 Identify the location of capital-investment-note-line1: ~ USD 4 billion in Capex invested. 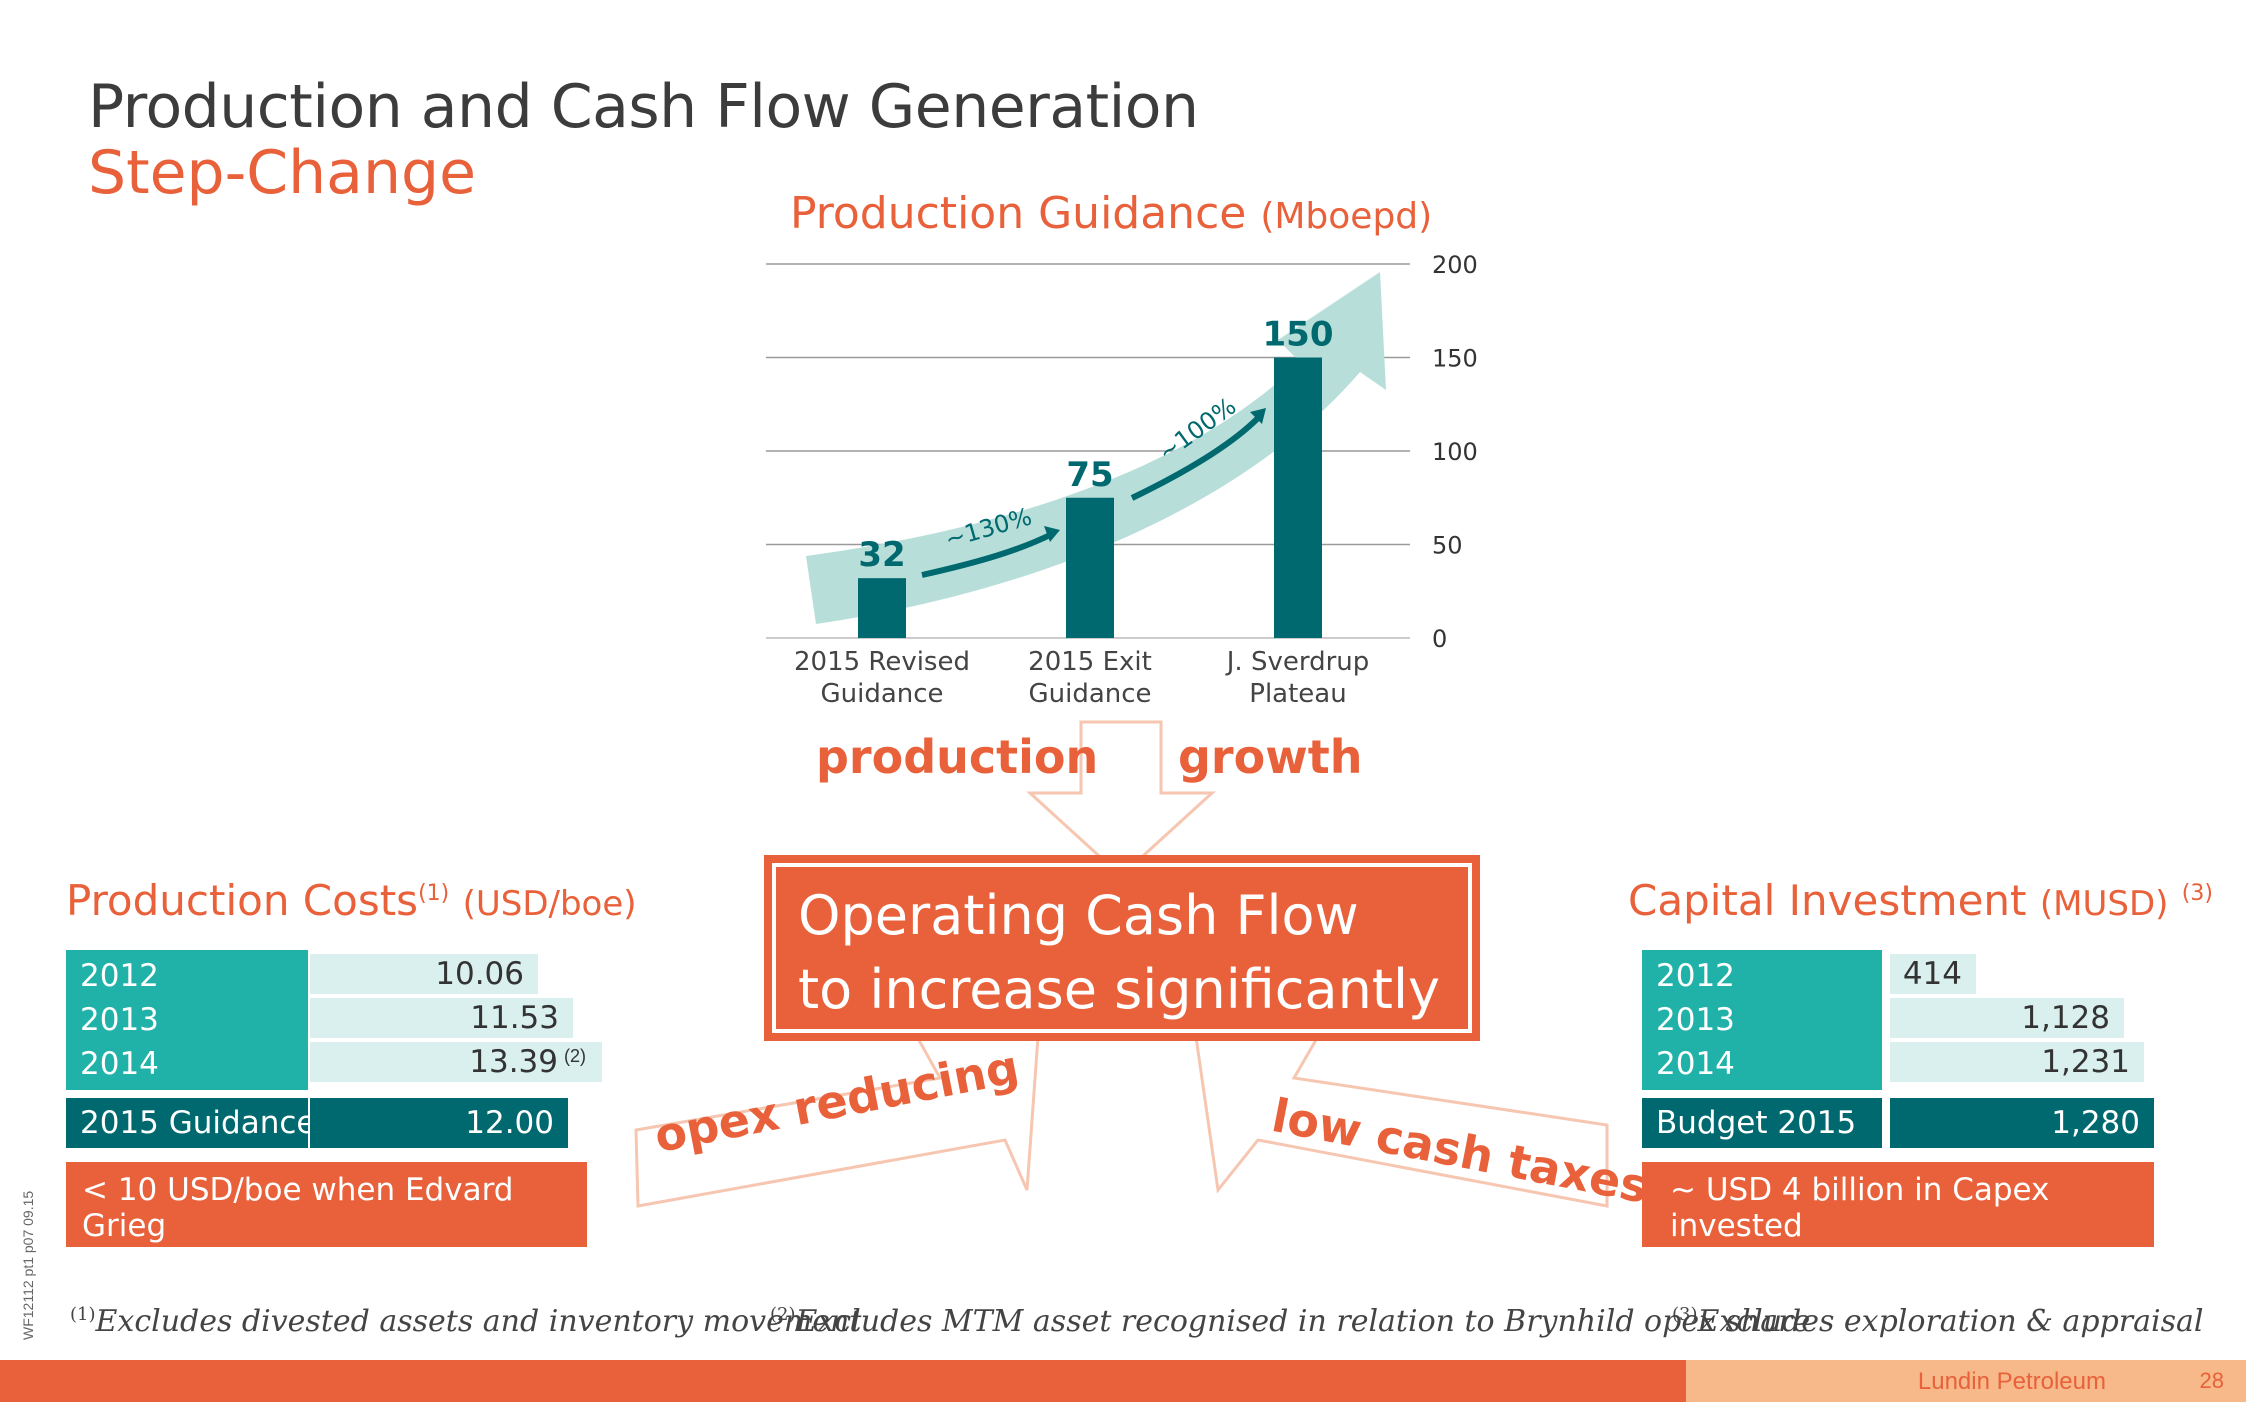
(1860, 1208).